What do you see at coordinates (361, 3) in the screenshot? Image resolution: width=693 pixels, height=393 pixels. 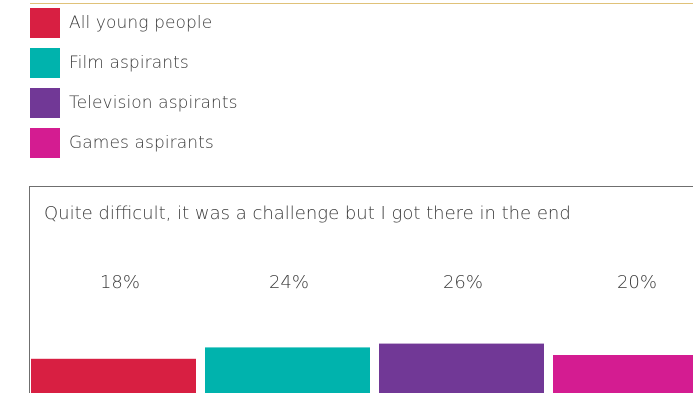 I see `top-divider` at bounding box center [361, 3].